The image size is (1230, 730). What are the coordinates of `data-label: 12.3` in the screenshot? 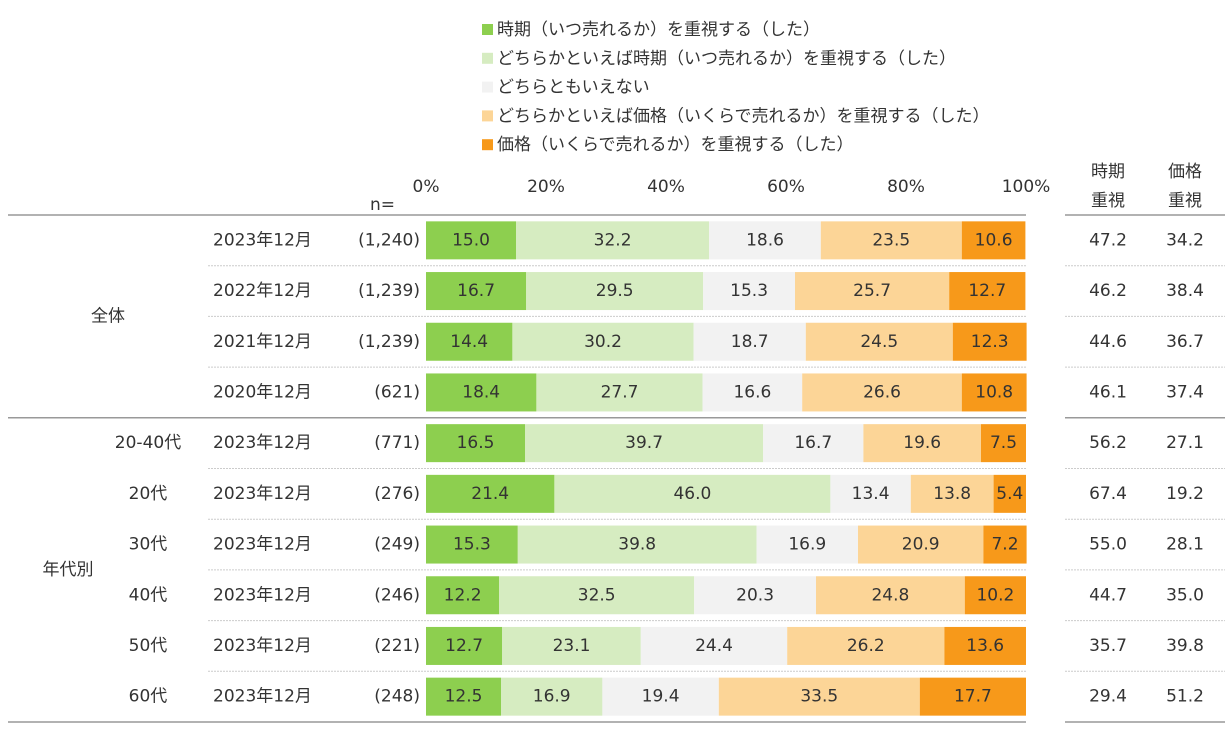 It's located at (990, 342).